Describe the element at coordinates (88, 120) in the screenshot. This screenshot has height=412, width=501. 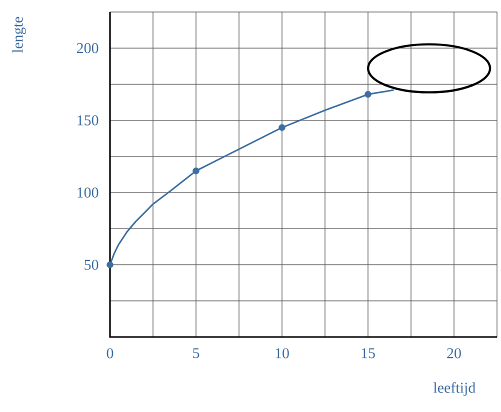
I see `y-tick-label: 150` at that location.